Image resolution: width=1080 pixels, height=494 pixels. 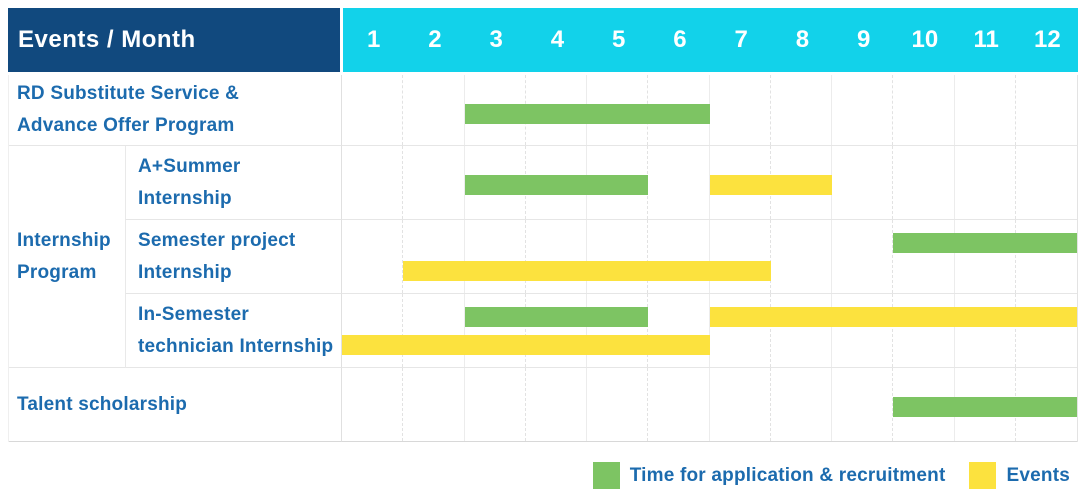 I want to click on row-label-a-summer-internship: A+Summer Internship, so click(x=233, y=183).